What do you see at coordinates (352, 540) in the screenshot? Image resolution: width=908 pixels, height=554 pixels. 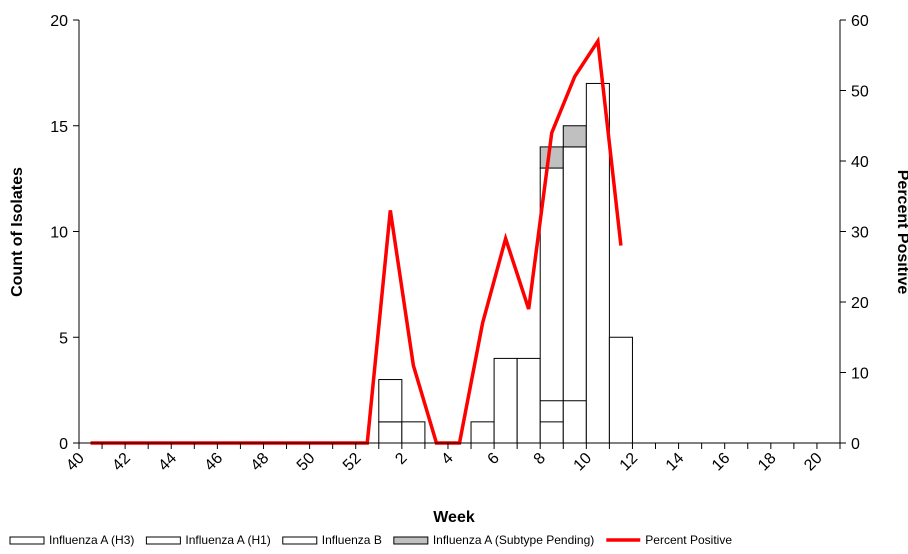 I see `legend-label-2: Influenza B` at bounding box center [352, 540].